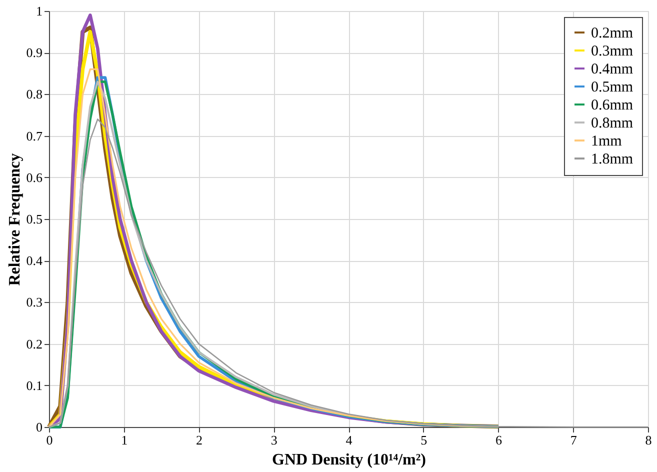 The height and width of the screenshot is (472, 657). Describe the element at coordinates (34, 52) in the screenshot. I see `y-tick-label: 0.9` at that location.